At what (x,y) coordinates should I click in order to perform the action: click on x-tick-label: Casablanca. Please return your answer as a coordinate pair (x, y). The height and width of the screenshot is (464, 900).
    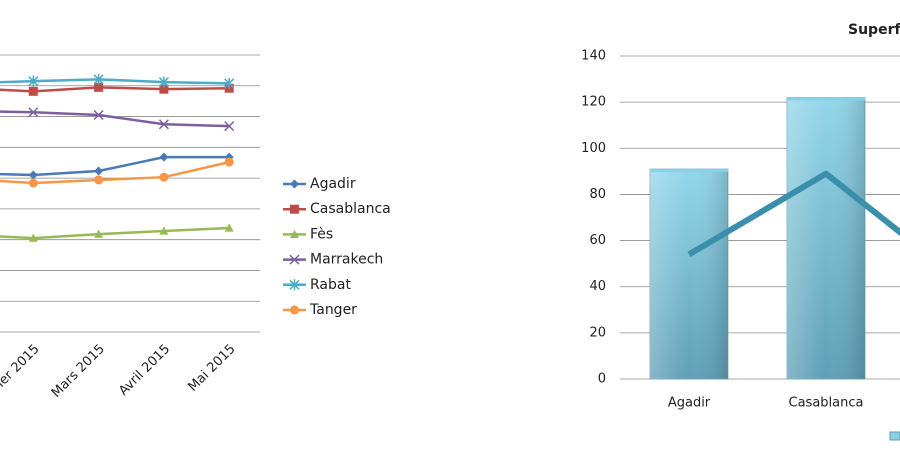
    Looking at the image, I should click on (826, 403).